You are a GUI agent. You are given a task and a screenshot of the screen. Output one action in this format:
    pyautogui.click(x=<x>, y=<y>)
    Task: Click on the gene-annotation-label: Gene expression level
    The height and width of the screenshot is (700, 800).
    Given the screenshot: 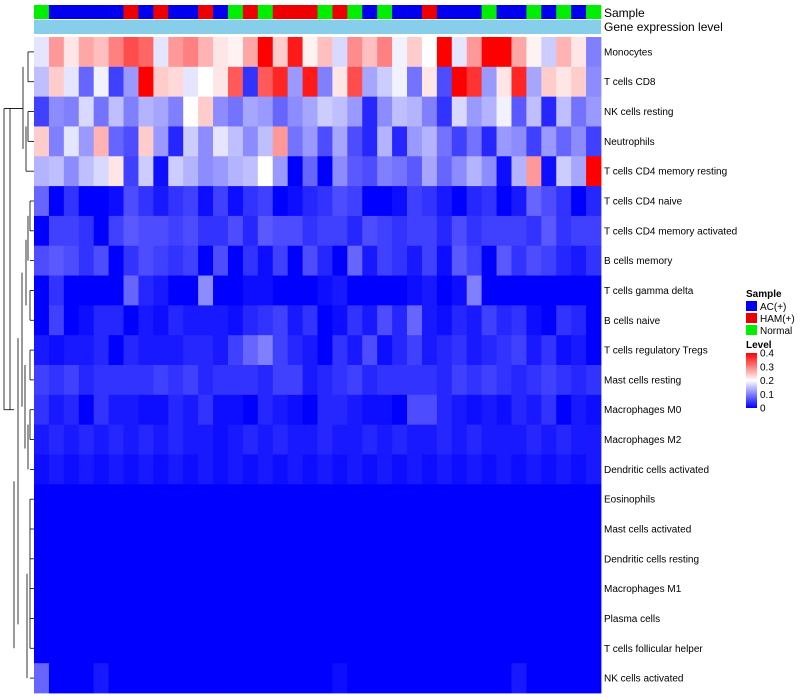 What is the action you would take?
    pyautogui.click(x=663, y=27)
    